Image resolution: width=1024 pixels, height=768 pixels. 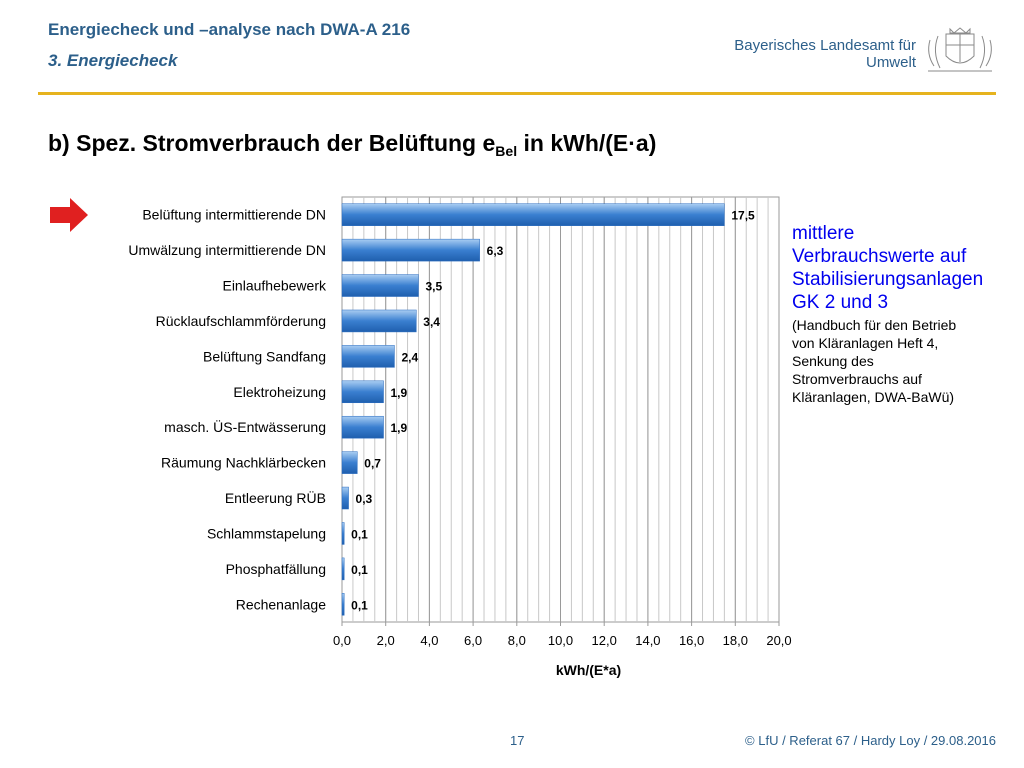 I want to click on x-tick-label: 16,0, so click(x=691, y=640).